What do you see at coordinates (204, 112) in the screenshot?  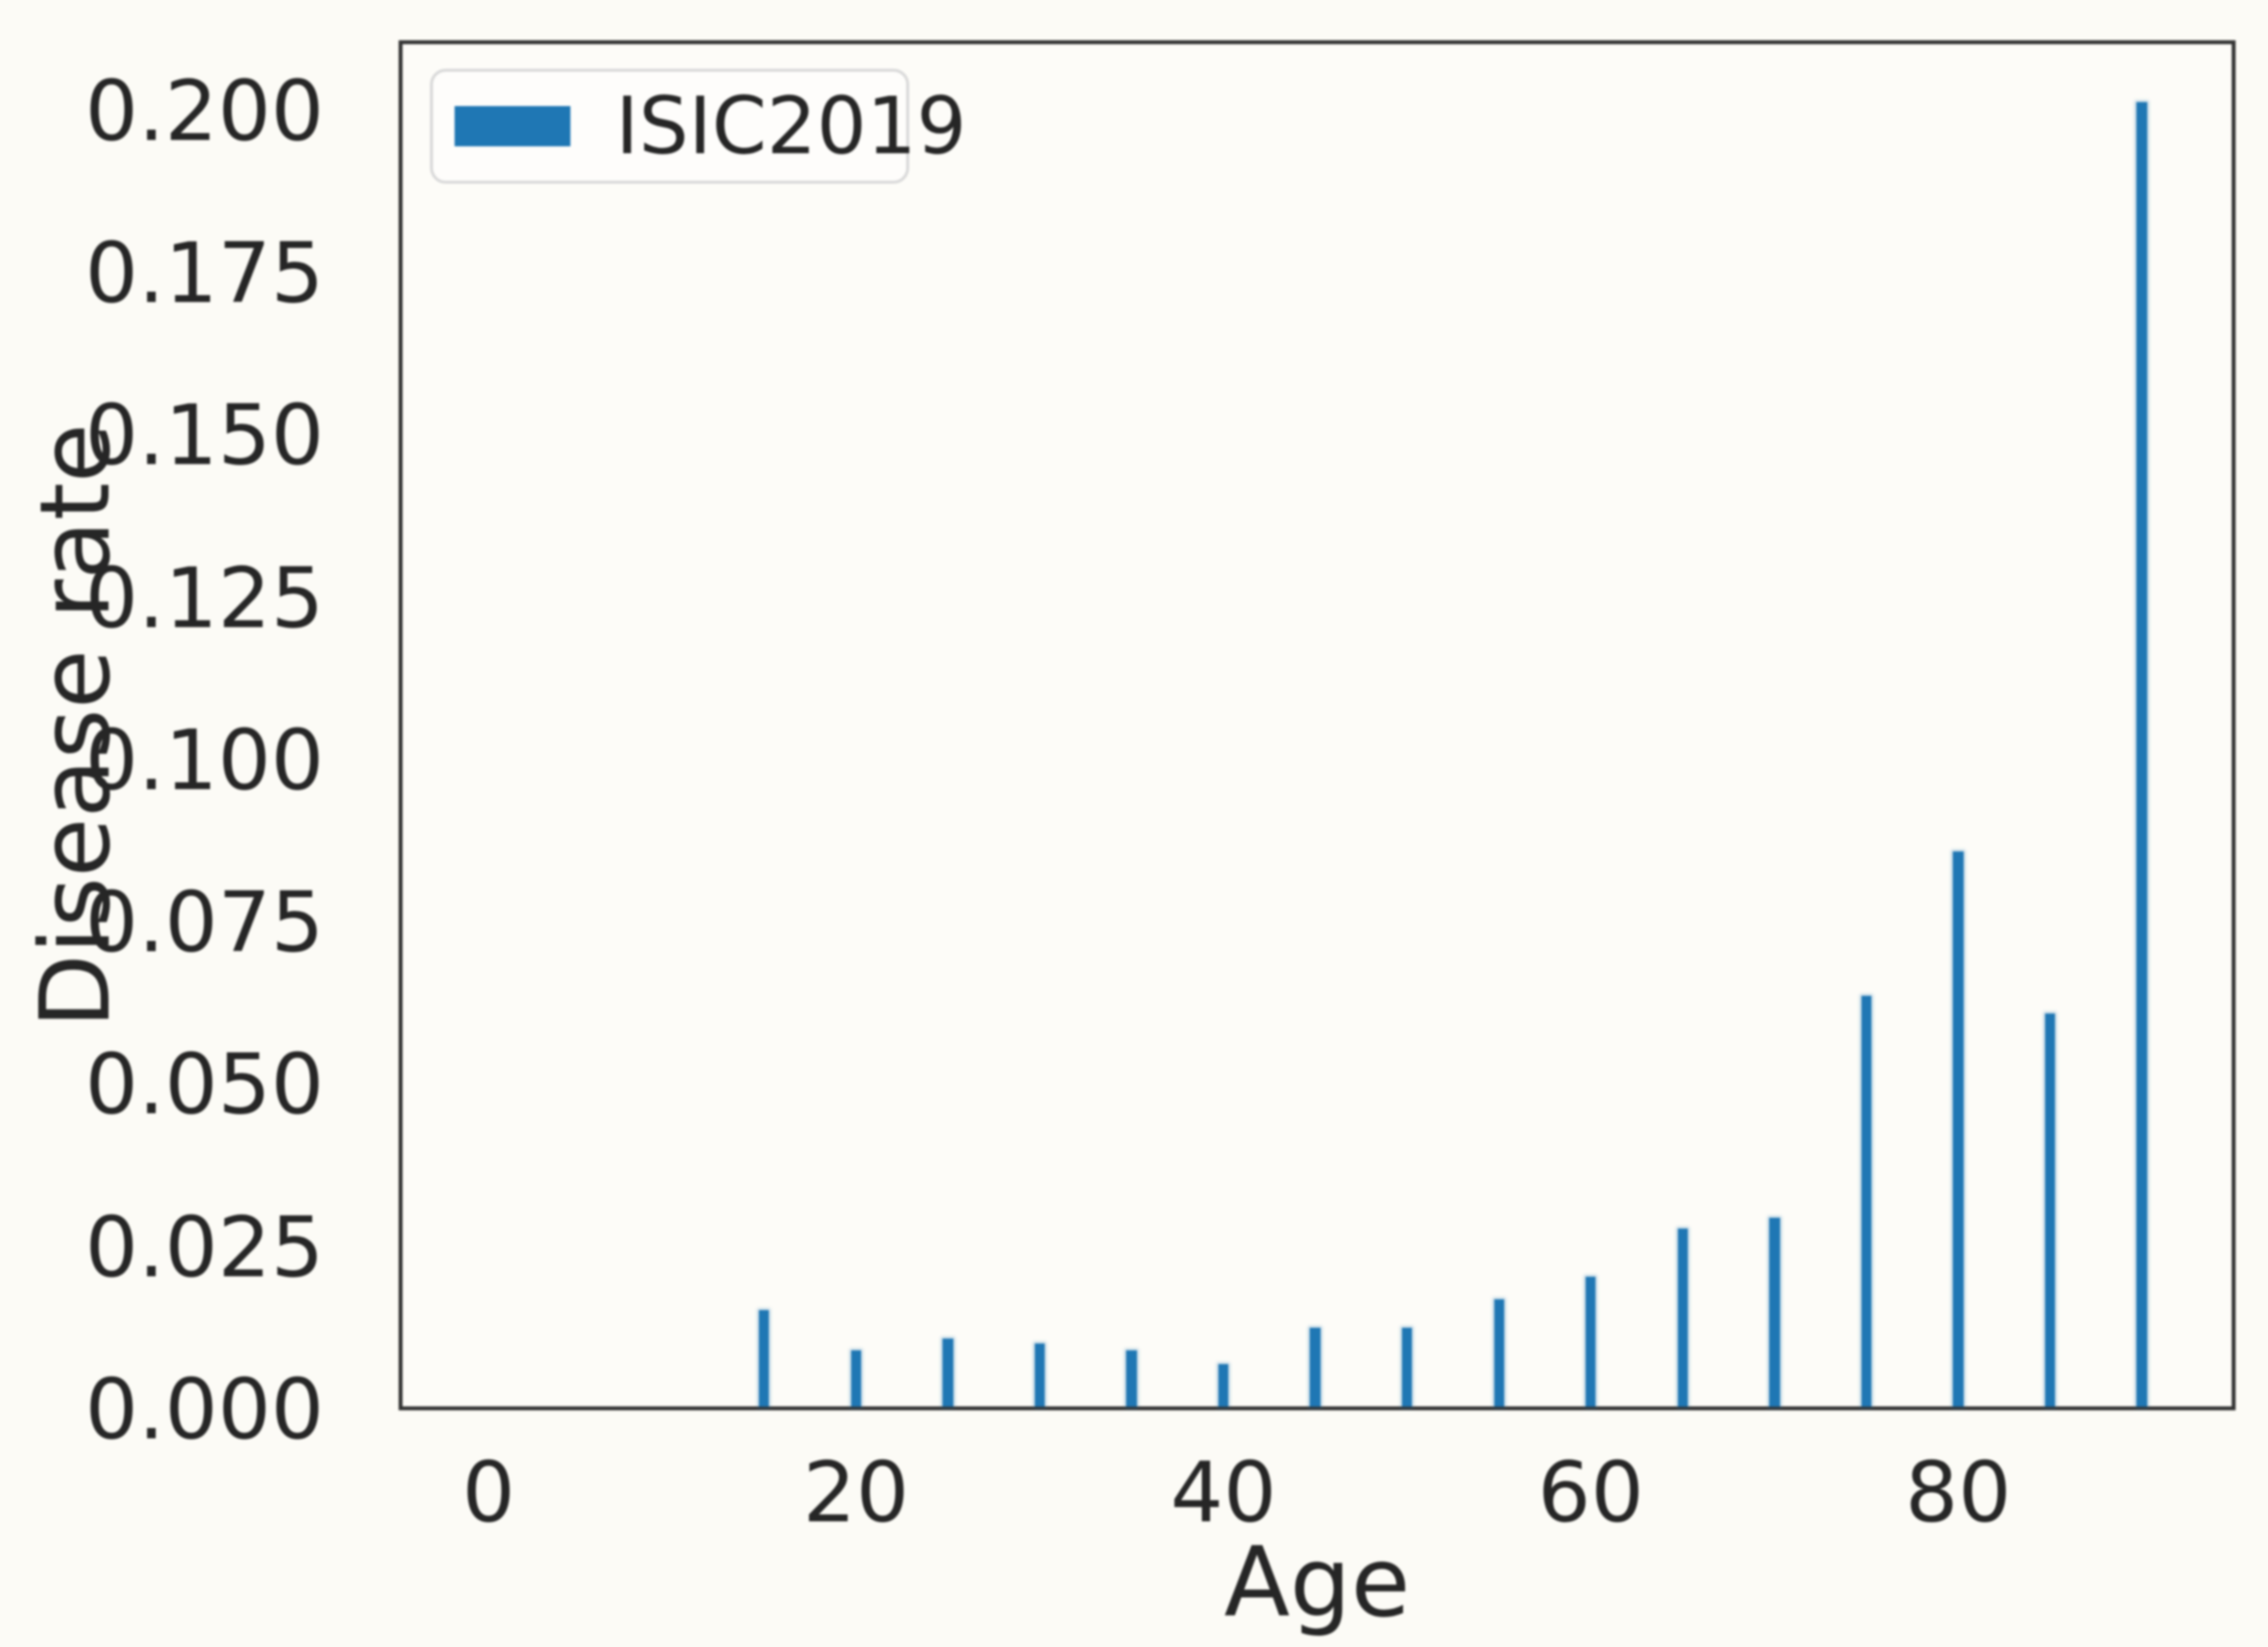 I see `y-tick-label-0.200: 0.200` at bounding box center [204, 112].